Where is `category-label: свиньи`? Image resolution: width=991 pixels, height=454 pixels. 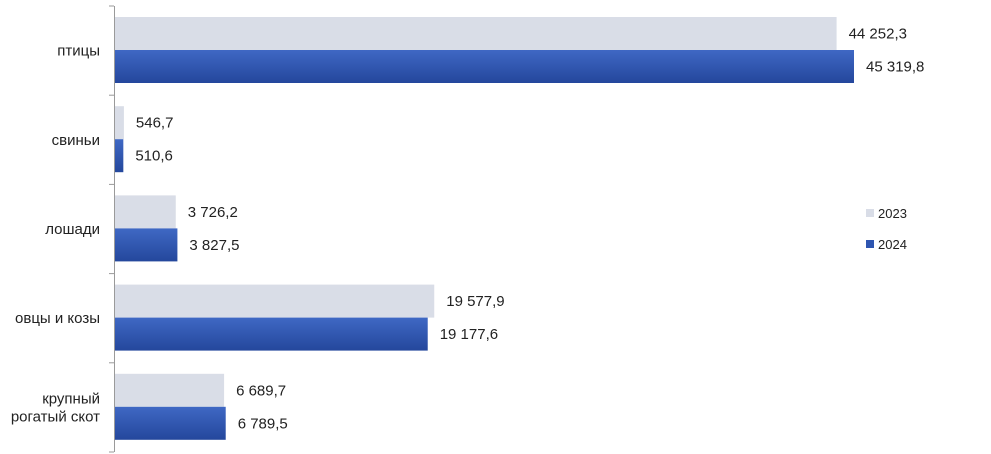
category-label: свиньи is located at coordinates (76, 140).